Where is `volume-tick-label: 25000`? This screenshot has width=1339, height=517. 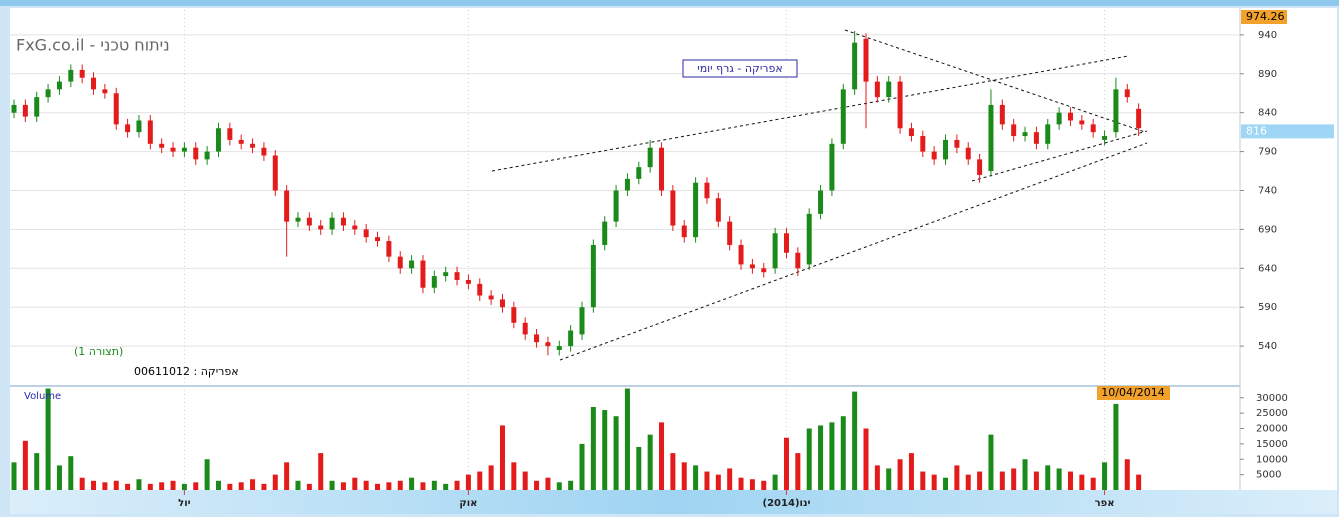 volume-tick-label: 25000 is located at coordinates (1272, 413).